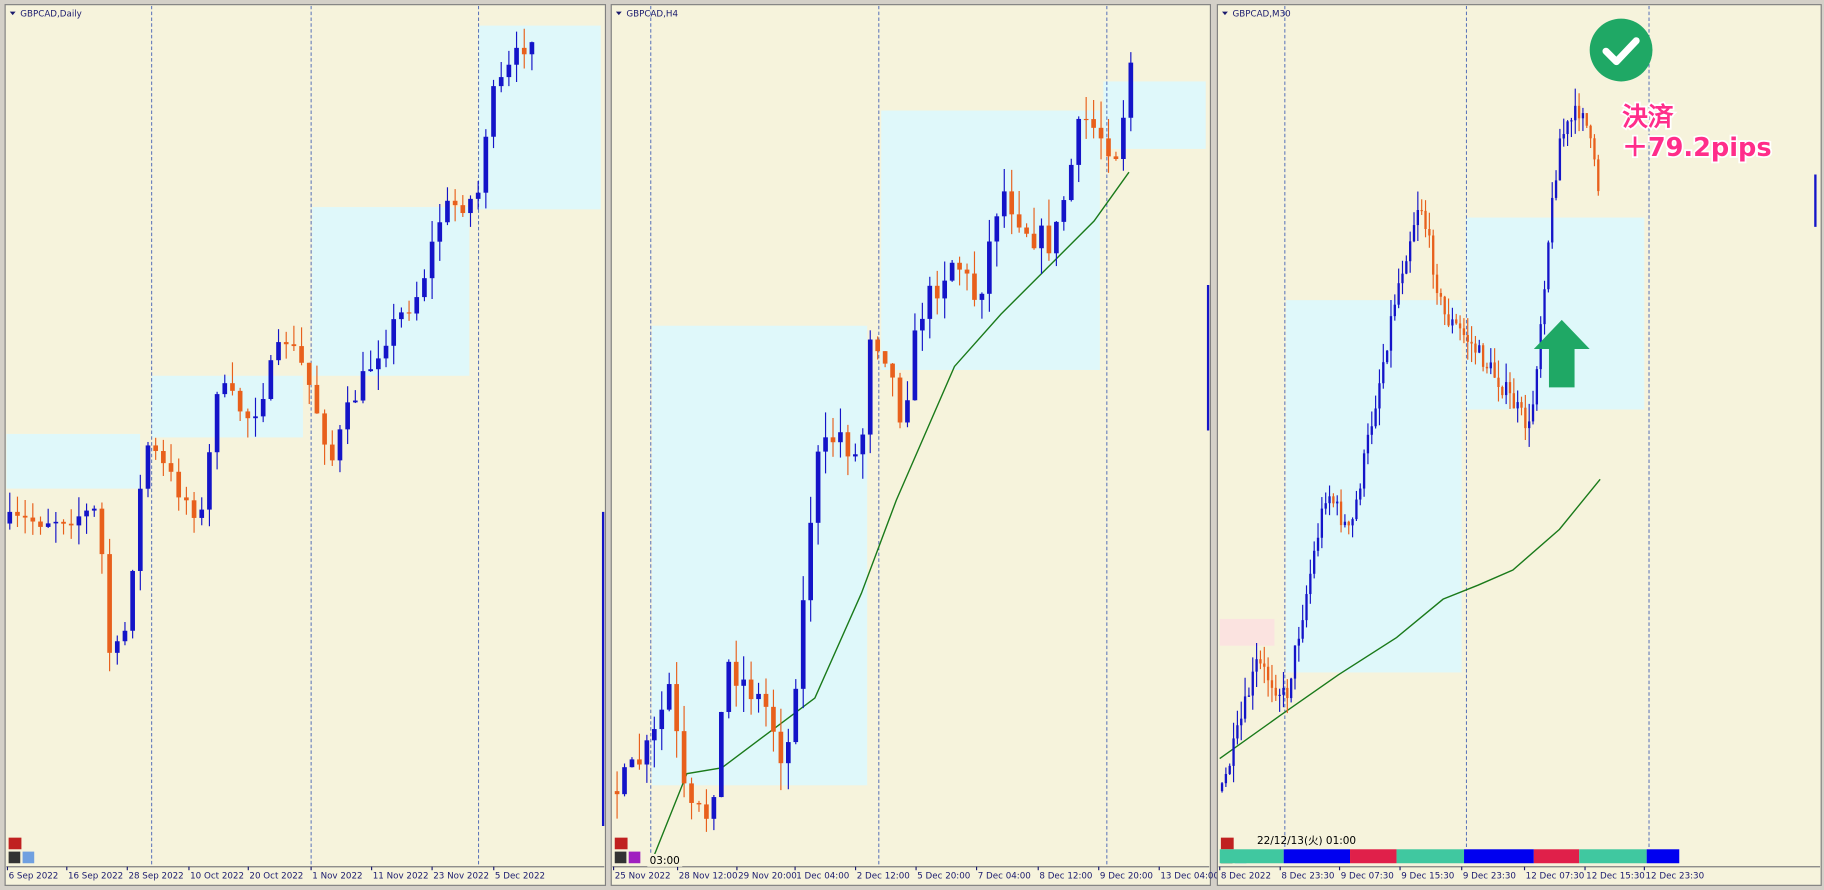 Image resolution: width=1824 pixels, height=890 pixels. Describe the element at coordinates (1004, 877) in the screenshot. I see `time-label: 7 Dec 04:00` at that location.